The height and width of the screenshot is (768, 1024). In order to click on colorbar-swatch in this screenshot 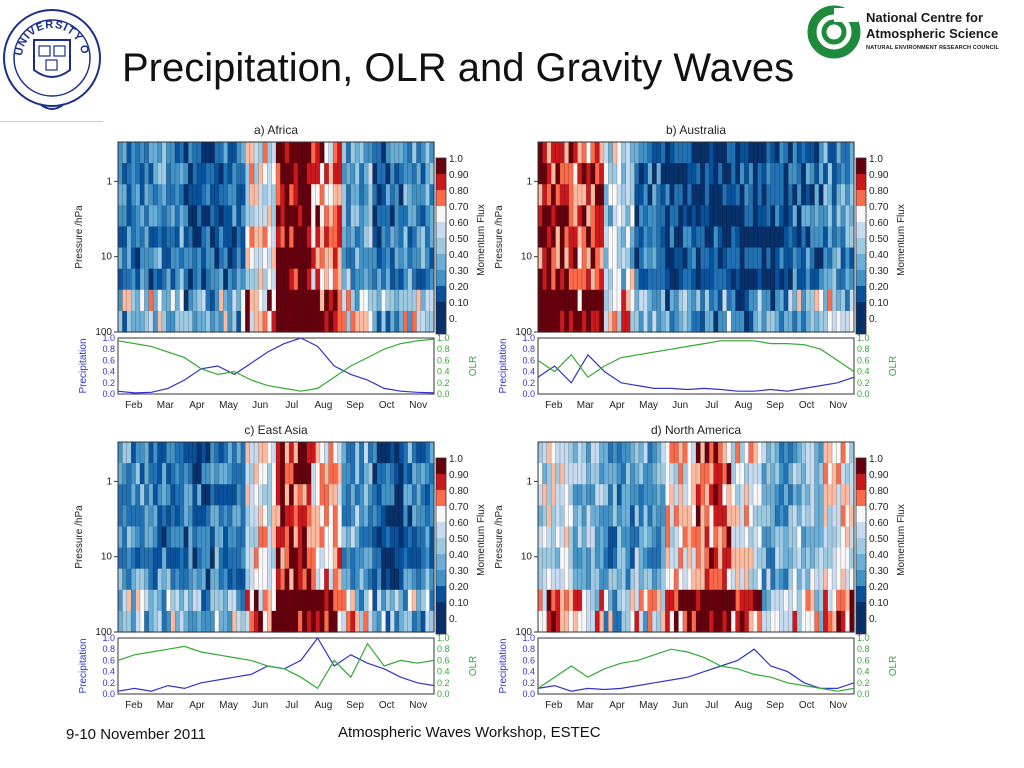, I will do `click(441, 198)`.